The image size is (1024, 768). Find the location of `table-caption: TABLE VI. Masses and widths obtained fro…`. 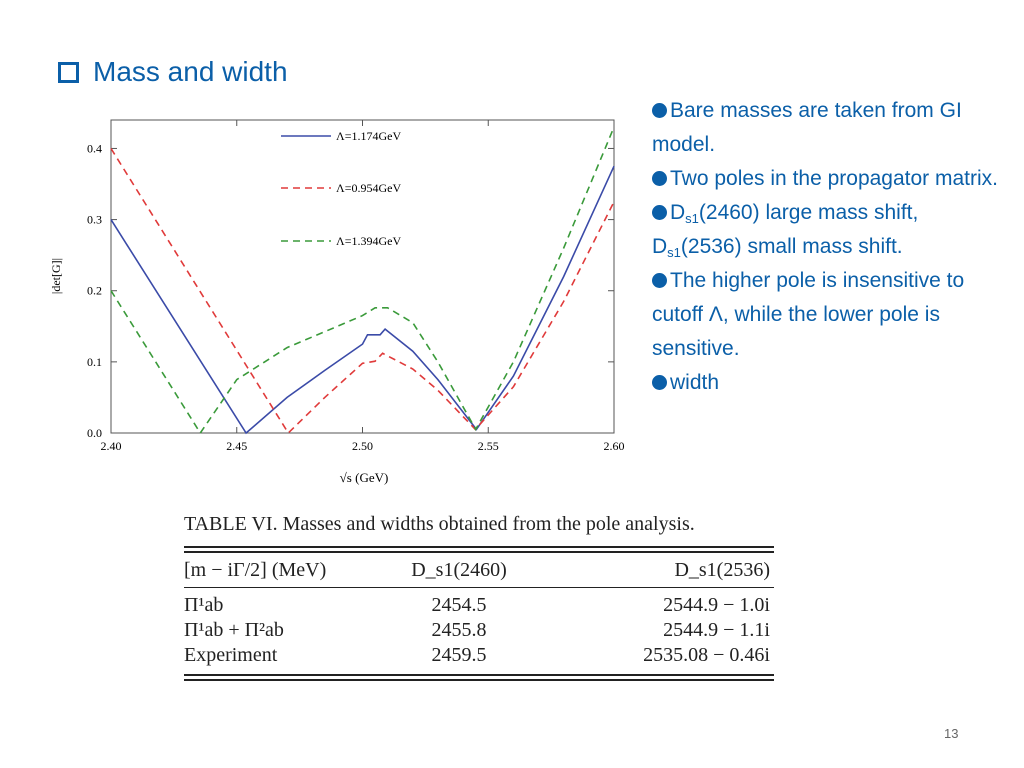

table-caption: TABLE VI. Masses and widths obtained fro… is located at coordinates (439, 524).